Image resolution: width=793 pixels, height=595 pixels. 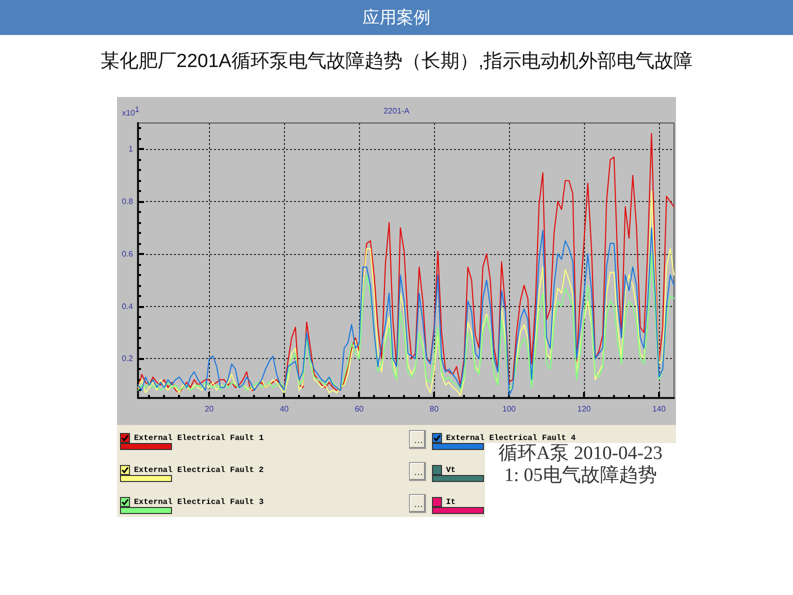 I want to click on y-tick-label: 1, so click(x=131, y=149).